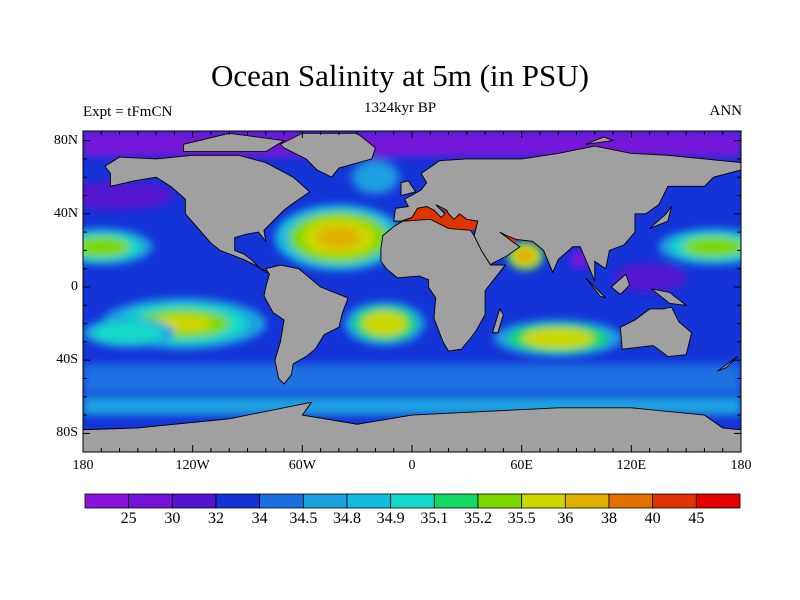 This screenshot has width=800, height=600. I want to click on lat-label: 40S, so click(67, 360).